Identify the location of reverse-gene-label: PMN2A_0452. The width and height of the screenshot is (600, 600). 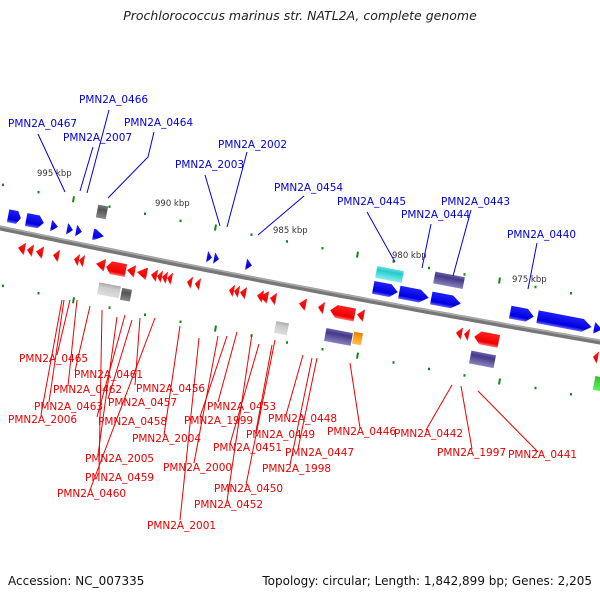
(228, 505).